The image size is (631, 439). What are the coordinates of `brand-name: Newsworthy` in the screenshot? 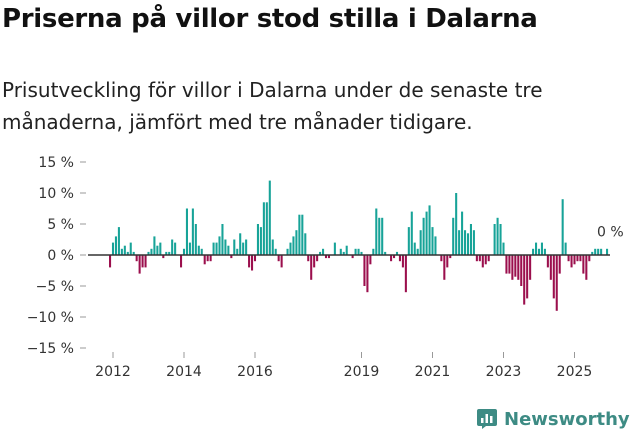 It's located at (567, 419).